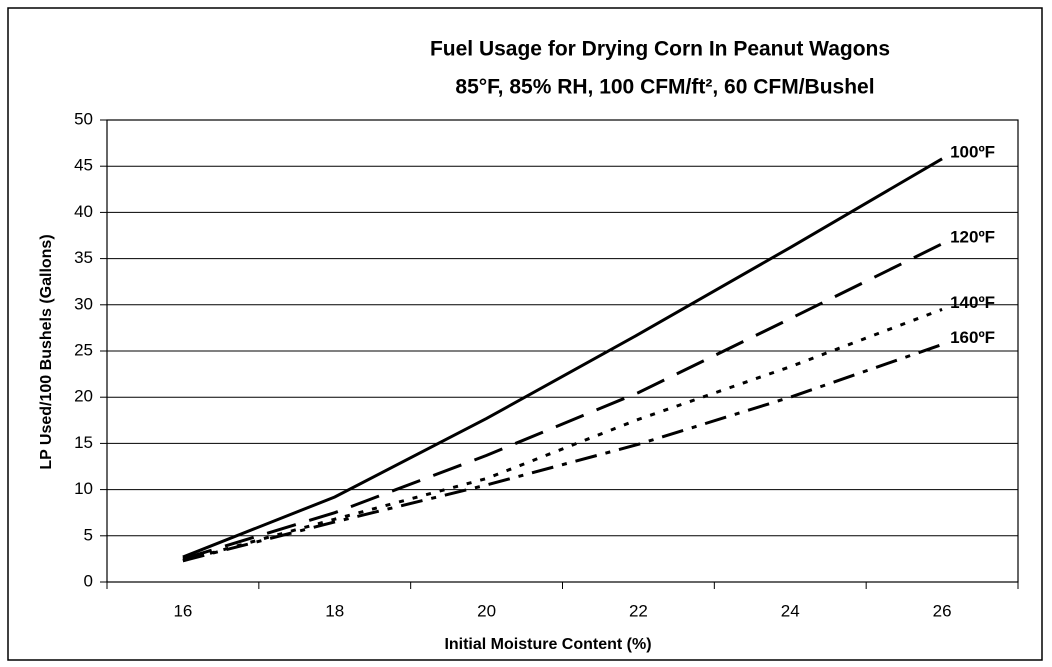 Image resolution: width=1052 pixels, height=667 pixels. Describe the element at coordinates (972, 236) in the screenshot. I see `series-label: 120ºF` at that location.